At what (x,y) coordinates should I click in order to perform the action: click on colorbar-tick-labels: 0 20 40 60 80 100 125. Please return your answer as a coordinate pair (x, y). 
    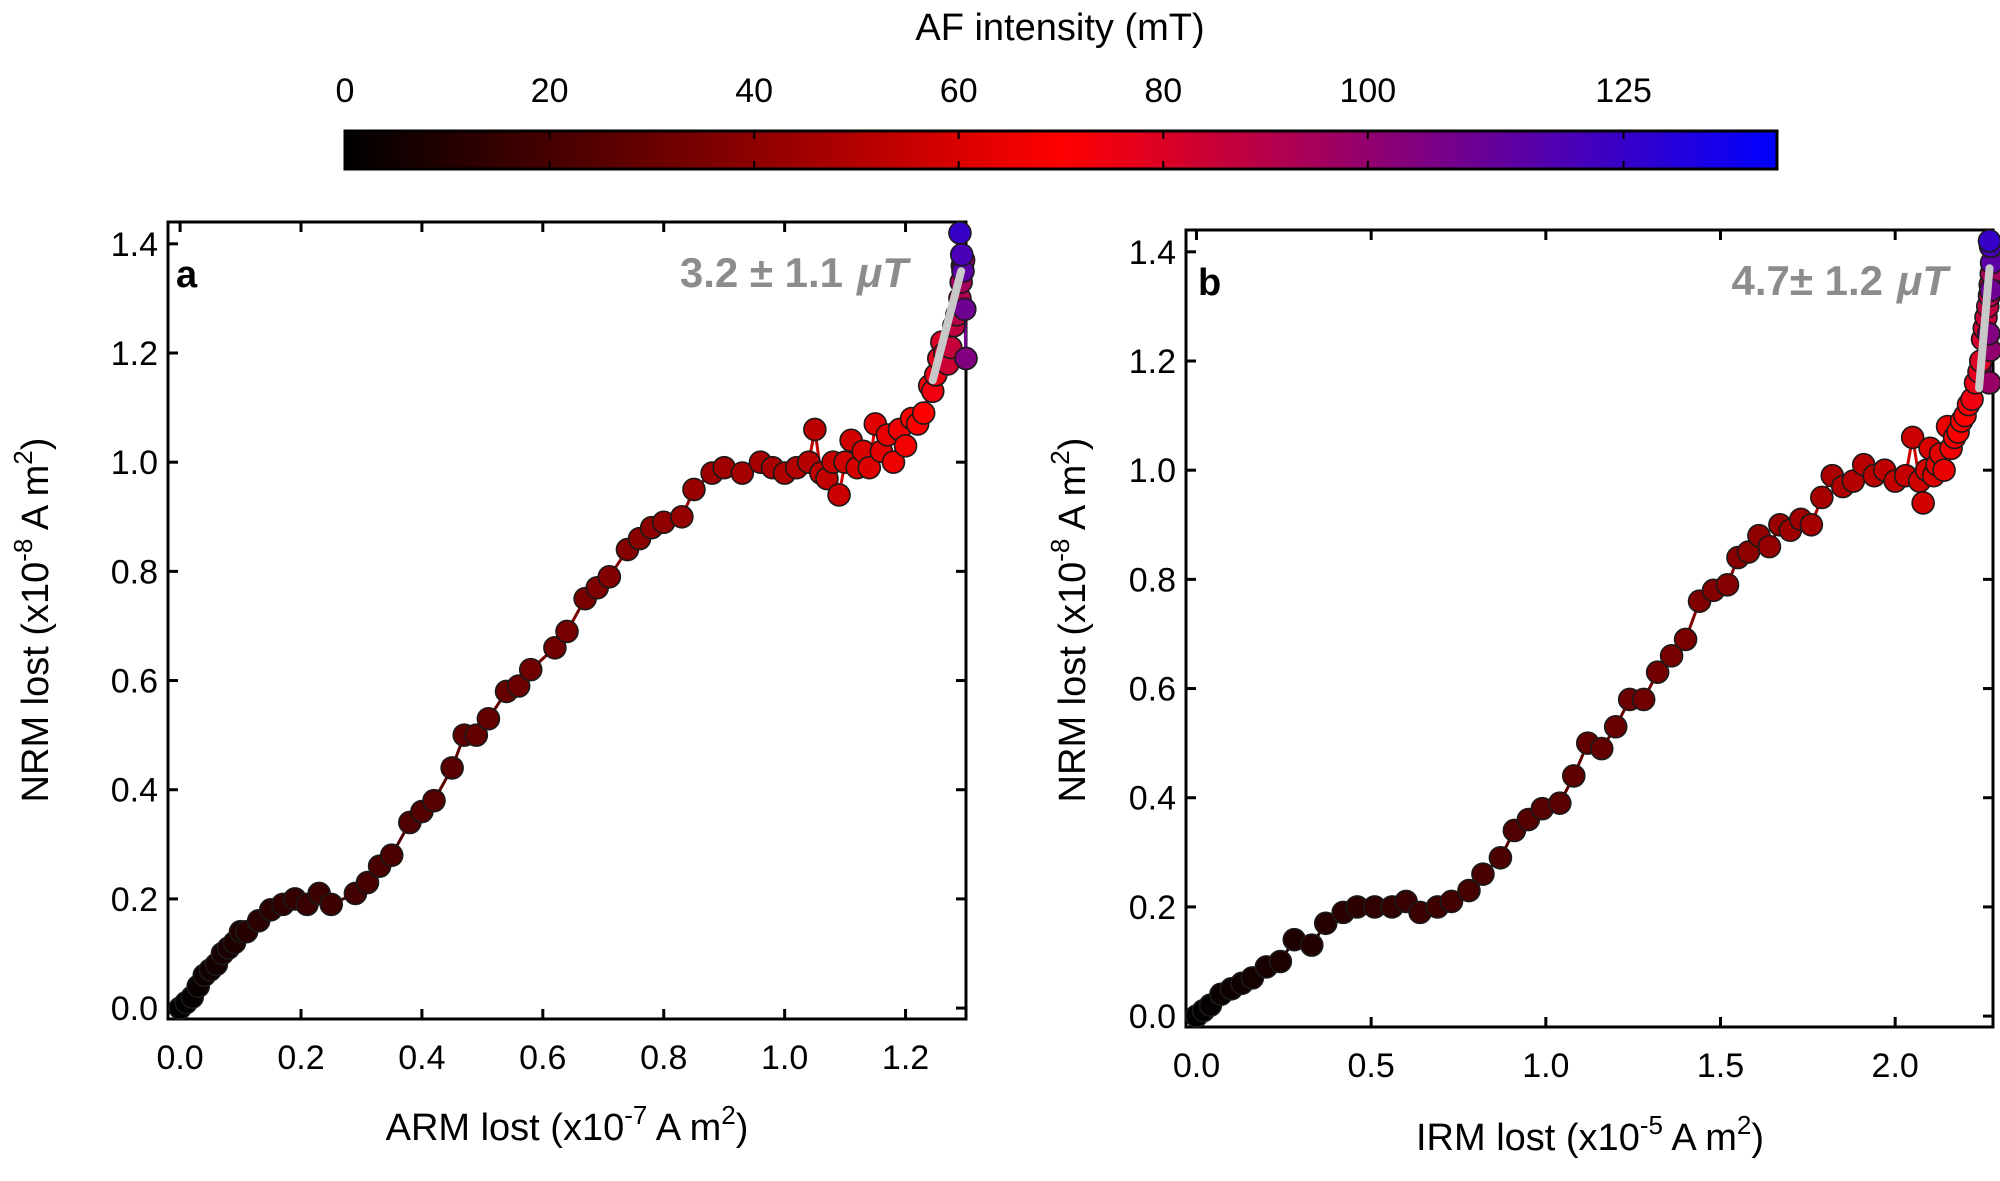
    Looking at the image, I should click on (994, 91).